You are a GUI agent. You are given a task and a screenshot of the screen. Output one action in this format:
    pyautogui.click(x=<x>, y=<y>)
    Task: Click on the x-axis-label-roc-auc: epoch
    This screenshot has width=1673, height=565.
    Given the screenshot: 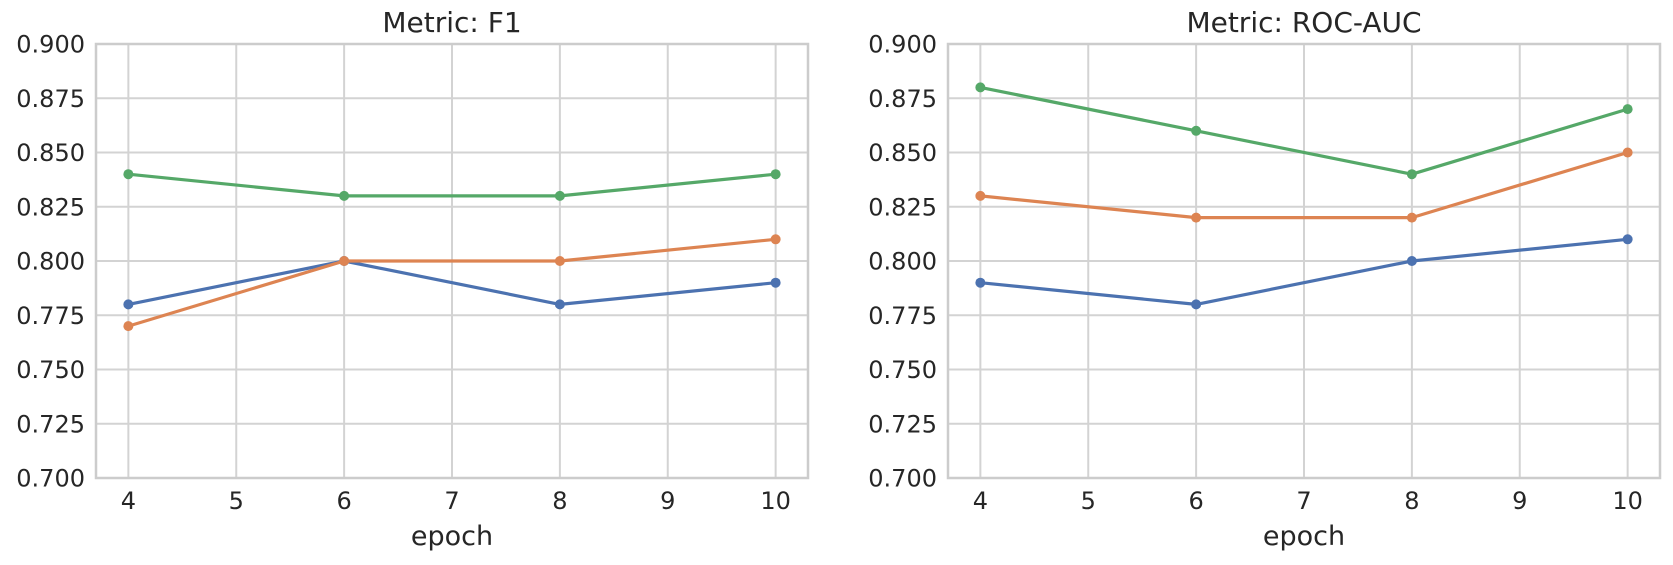 What is the action you would take?
    pyautogui.click(x=1304, y=536)
    